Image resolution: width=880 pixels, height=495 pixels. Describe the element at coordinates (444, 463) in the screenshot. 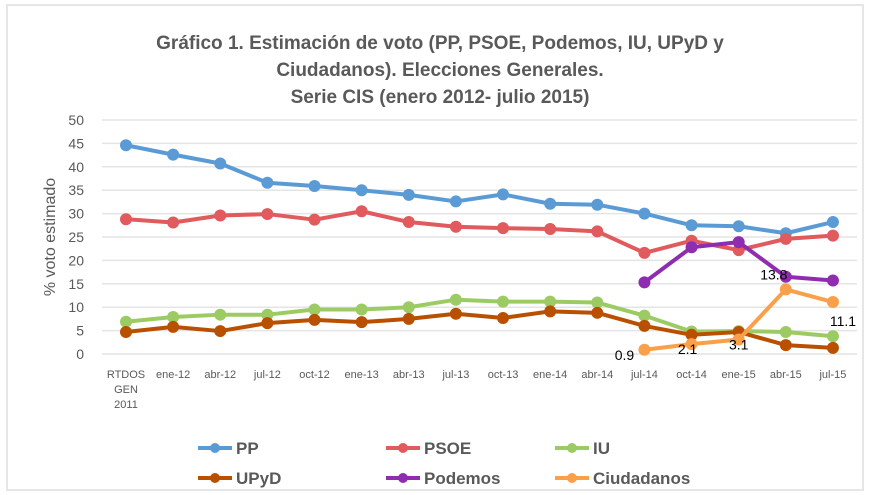

I see `legend: PP PSOE IU UPyD Podemos Ciudadanos` at that location.